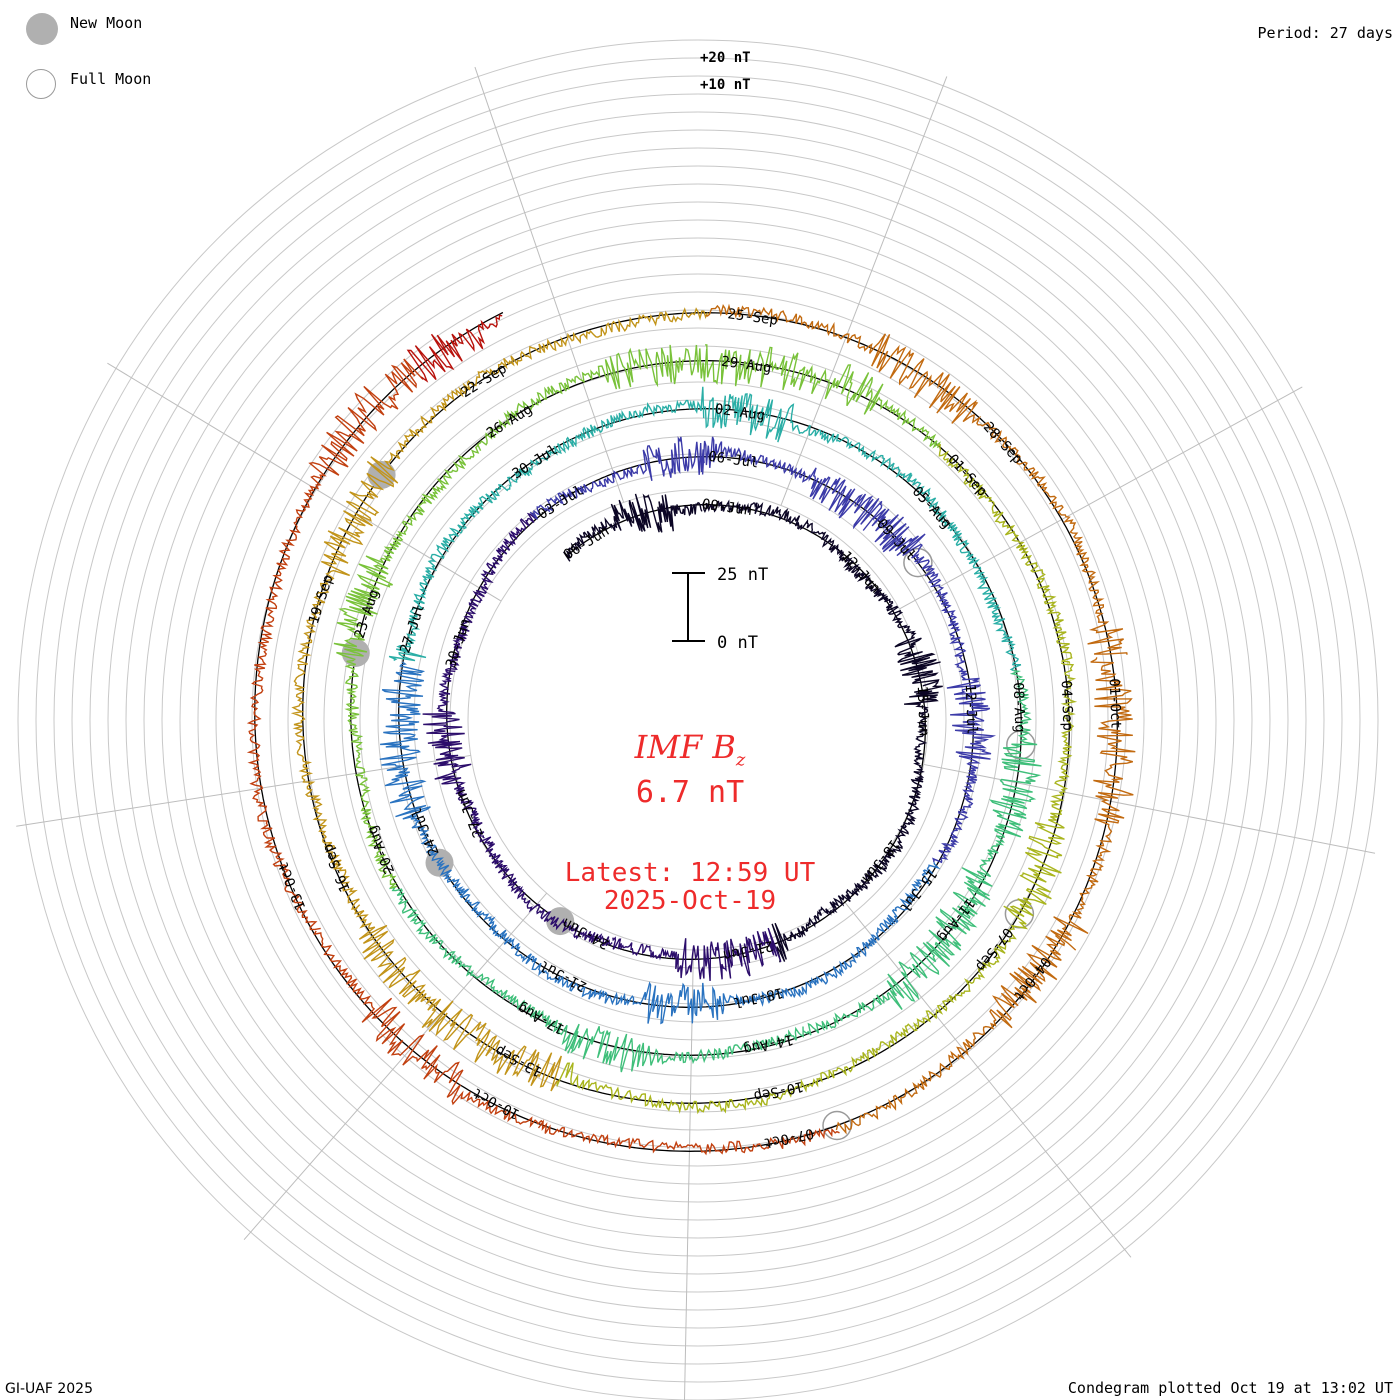  What do you see at coordinates (41, 84) in the screenshot?
I see `full-moon-legend-icon` at bounding box center [41, 84].